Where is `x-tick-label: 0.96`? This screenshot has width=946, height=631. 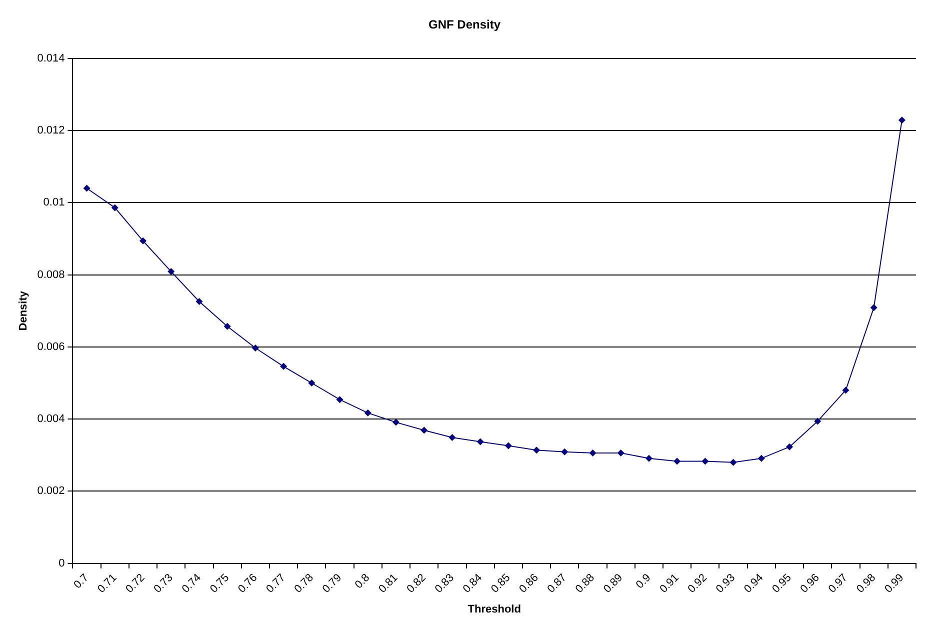
x-tick-label: 0.96 is located at coordinates (810, 584).